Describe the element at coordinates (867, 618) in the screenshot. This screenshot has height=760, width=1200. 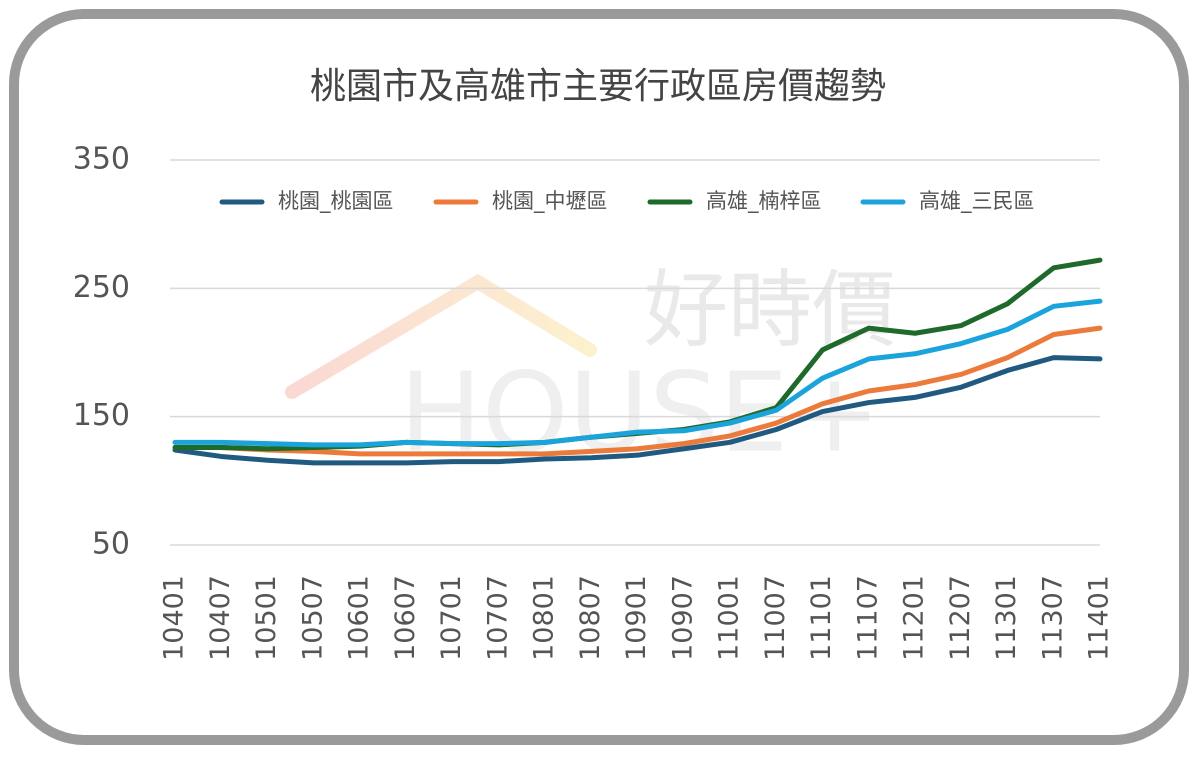
I see `x-tick-label: 11107` at that location.